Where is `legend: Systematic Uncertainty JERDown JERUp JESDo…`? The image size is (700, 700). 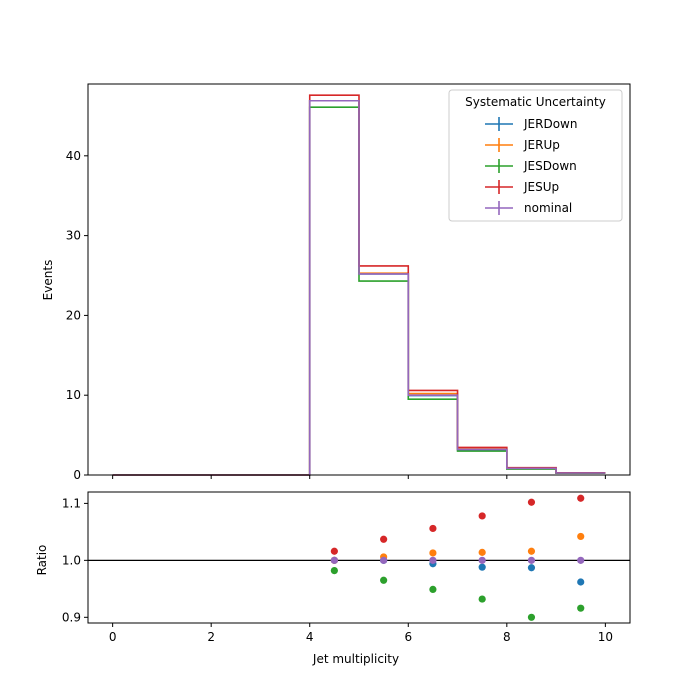 legend: Systematic Uncertainty JERDown JERUp JESDo… is located at coordinates (535, 155).